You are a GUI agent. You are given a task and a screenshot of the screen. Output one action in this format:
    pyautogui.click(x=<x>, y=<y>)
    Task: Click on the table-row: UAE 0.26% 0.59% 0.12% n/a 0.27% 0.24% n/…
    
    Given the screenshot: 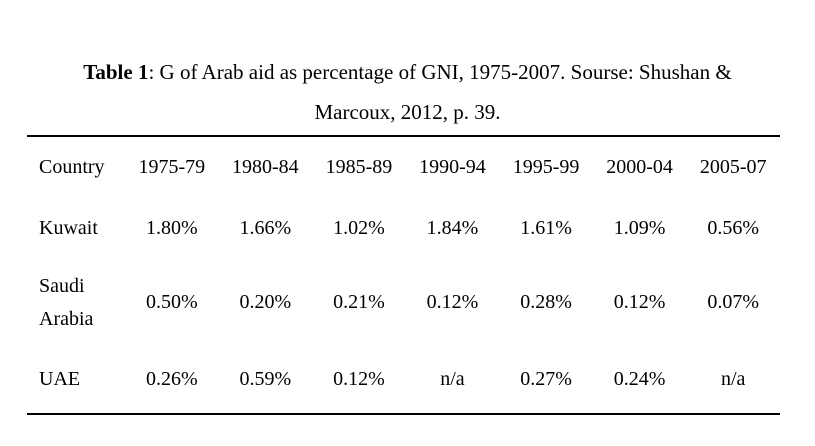 What is the action you would take?
    pyautogui.click(x=403, y=379)
    